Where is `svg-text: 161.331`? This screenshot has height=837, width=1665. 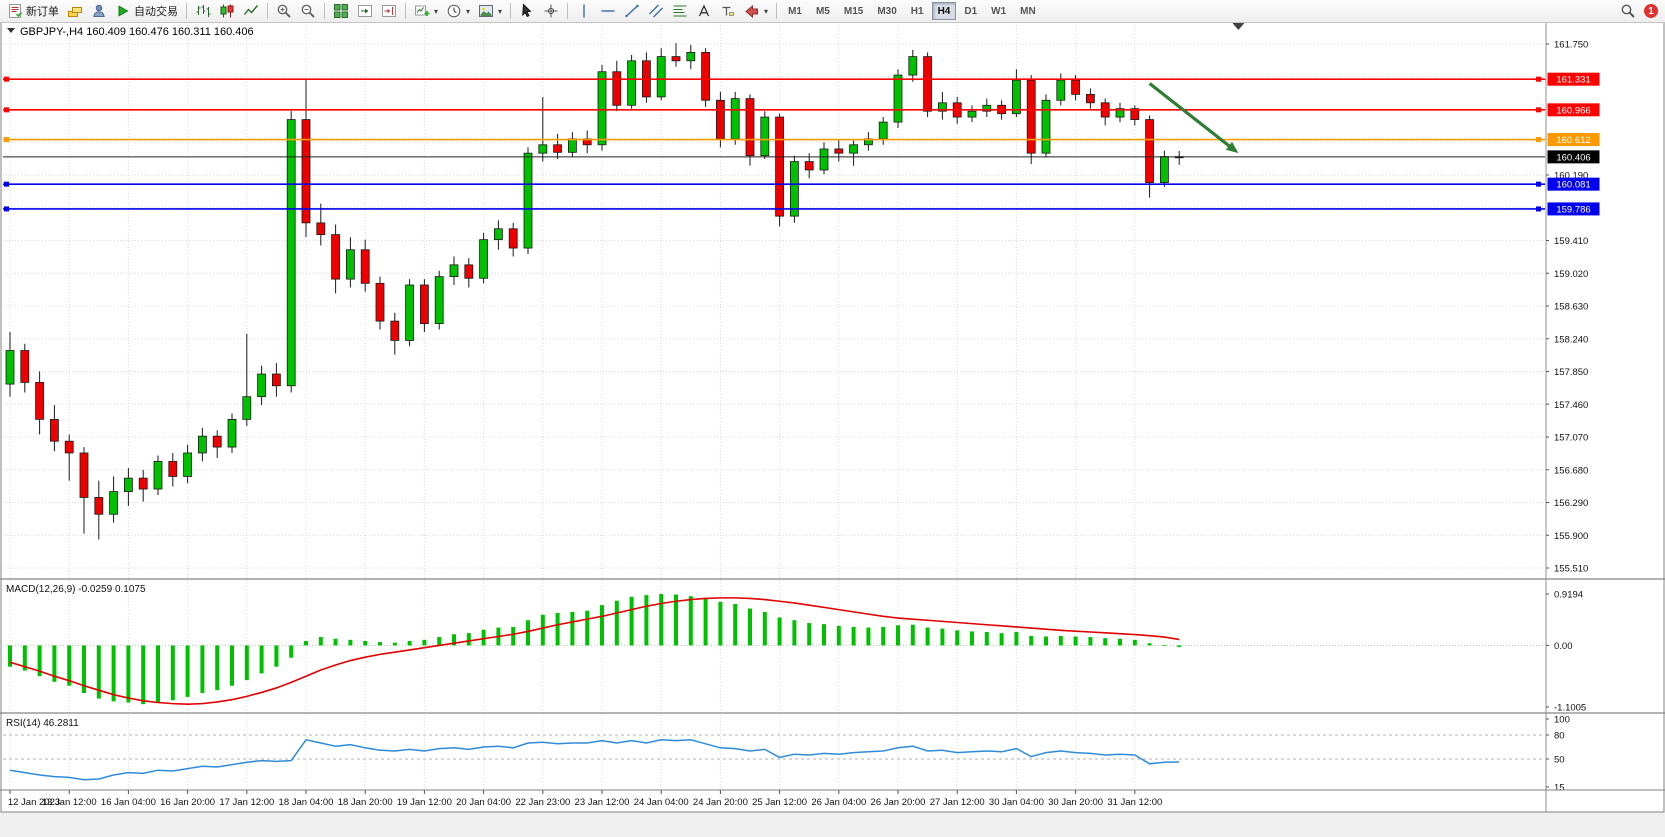
svg-text: 161.331 is located at coordinates (1573, 80).